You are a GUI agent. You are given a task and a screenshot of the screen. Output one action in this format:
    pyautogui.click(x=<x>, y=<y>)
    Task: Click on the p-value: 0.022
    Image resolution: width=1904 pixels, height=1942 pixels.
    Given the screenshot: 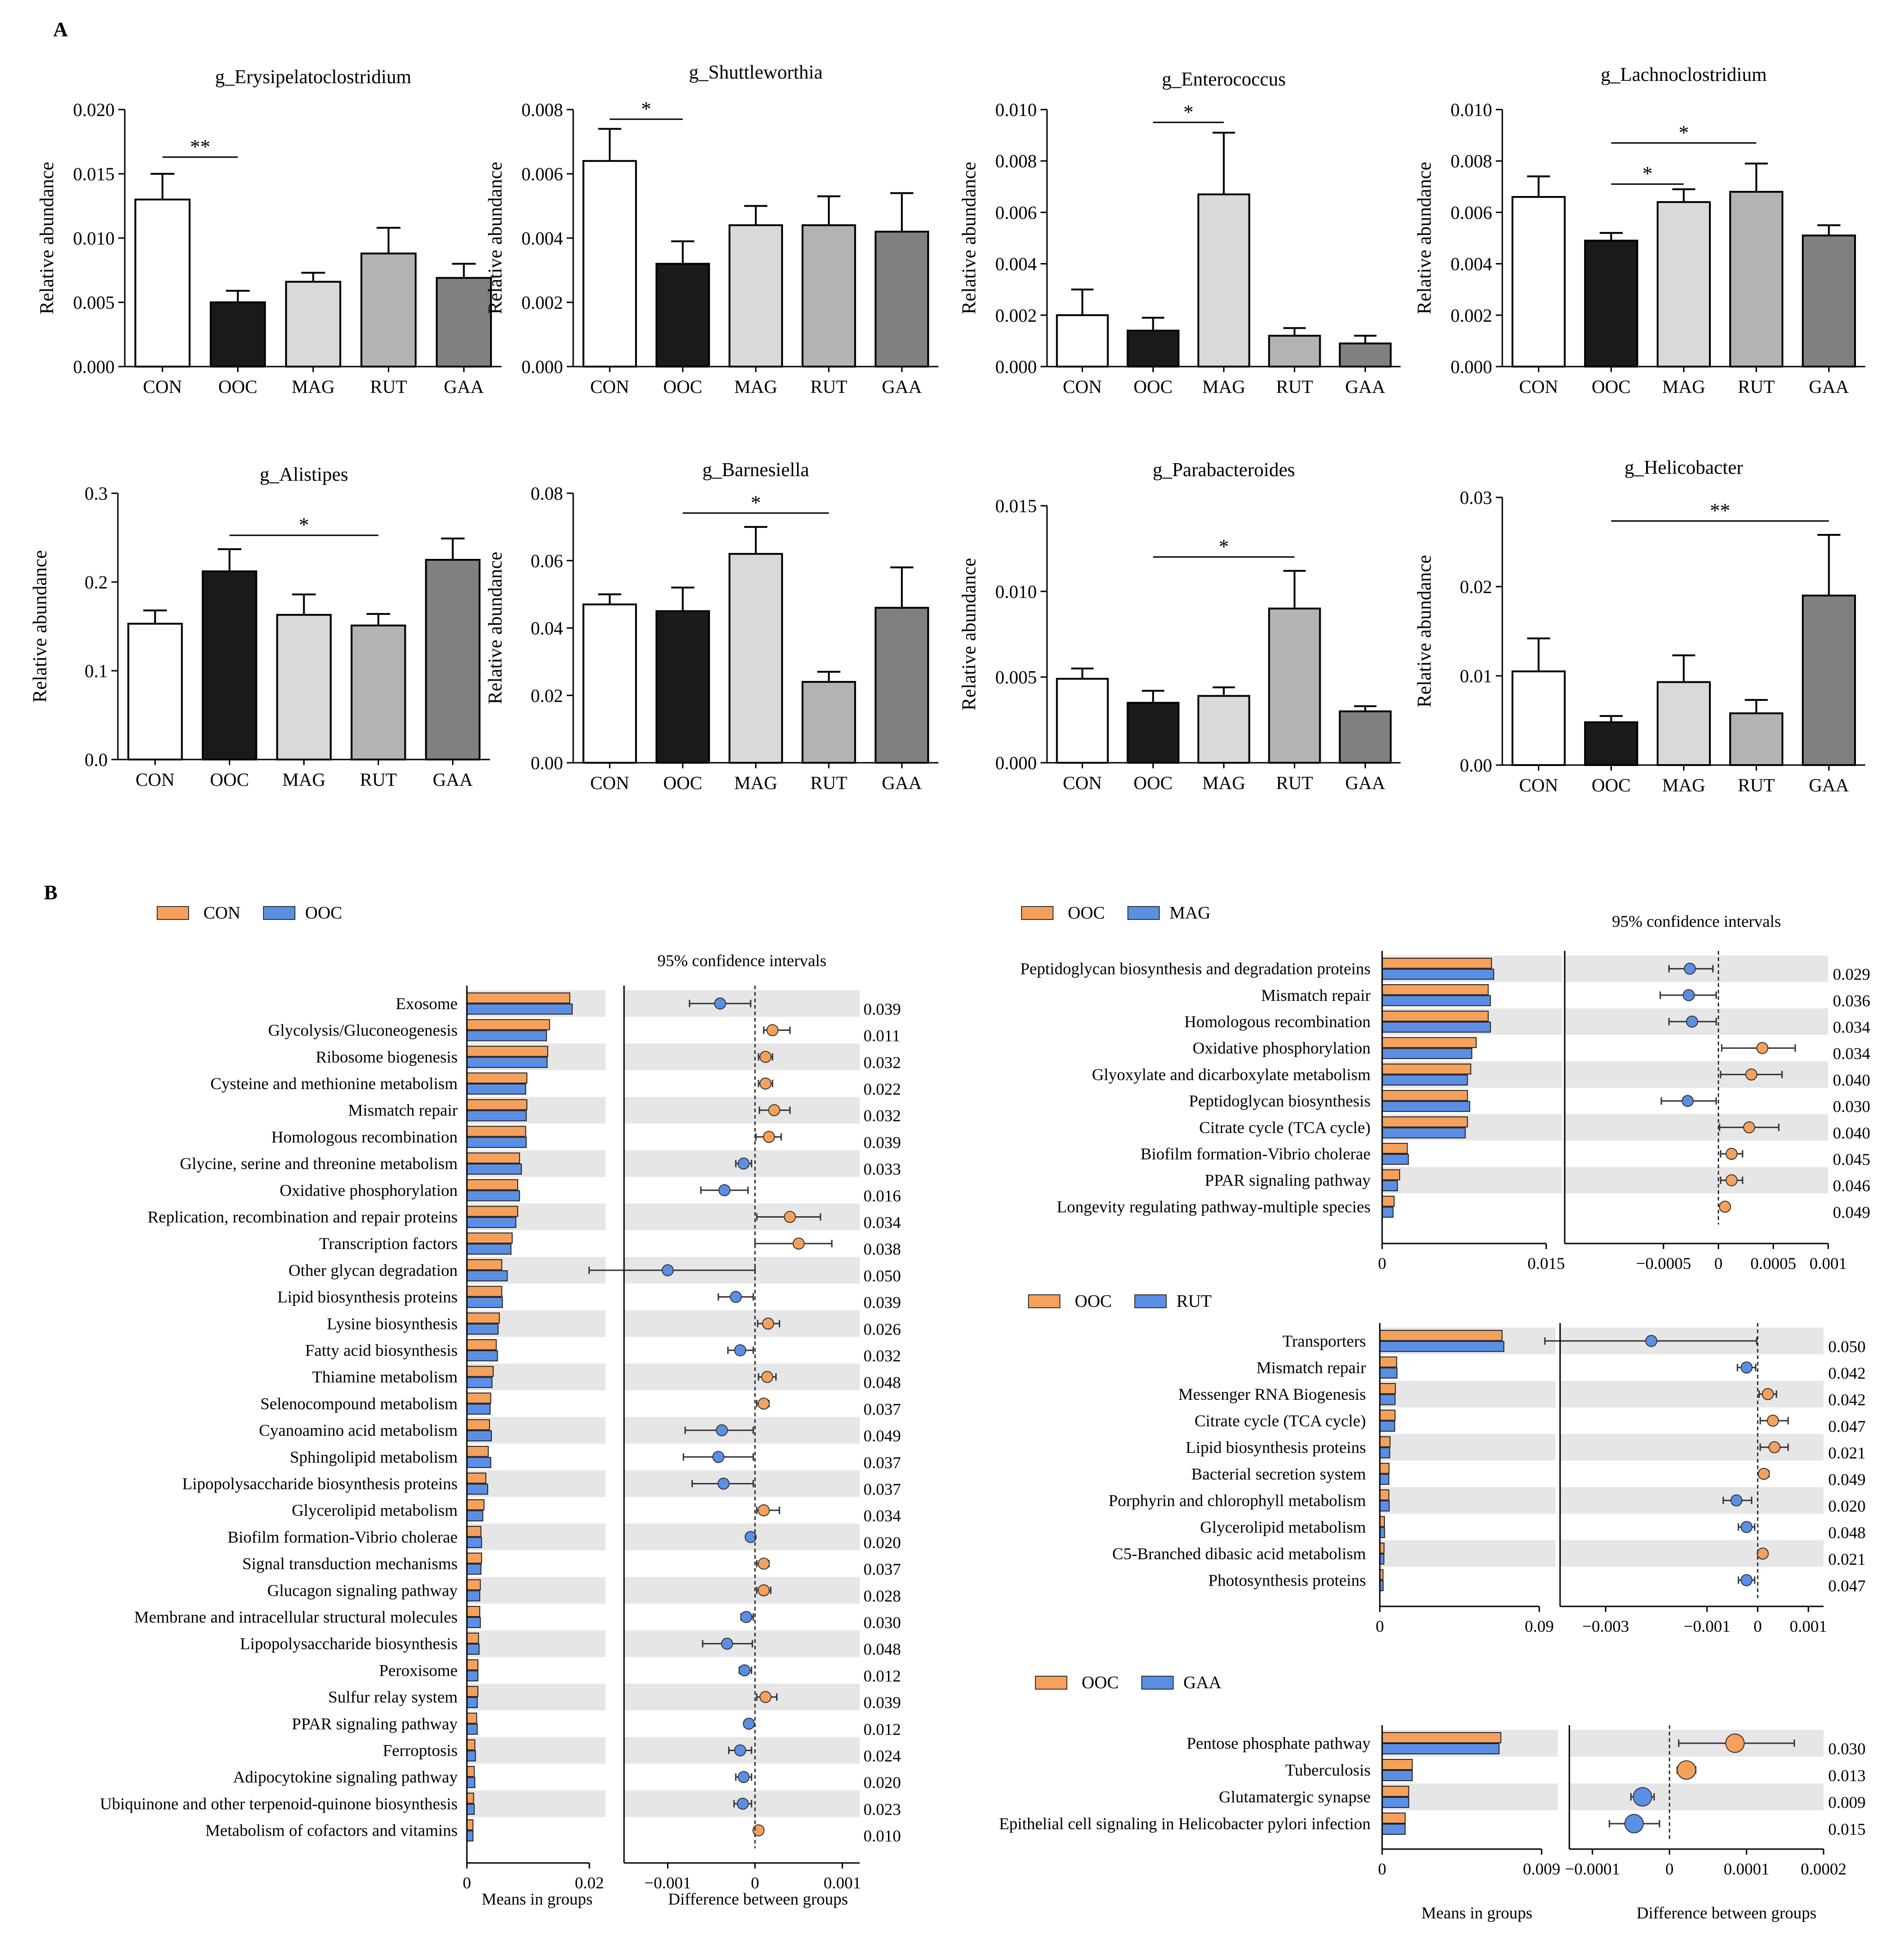 What is the action you would take?
    pyautogui.click(x=882, y=1089)
    